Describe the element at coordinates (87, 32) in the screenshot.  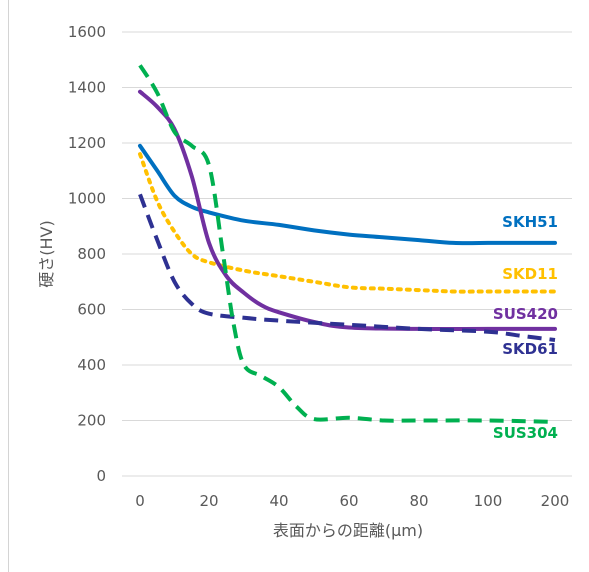
I see `y-tick-label: 1600` at that location.